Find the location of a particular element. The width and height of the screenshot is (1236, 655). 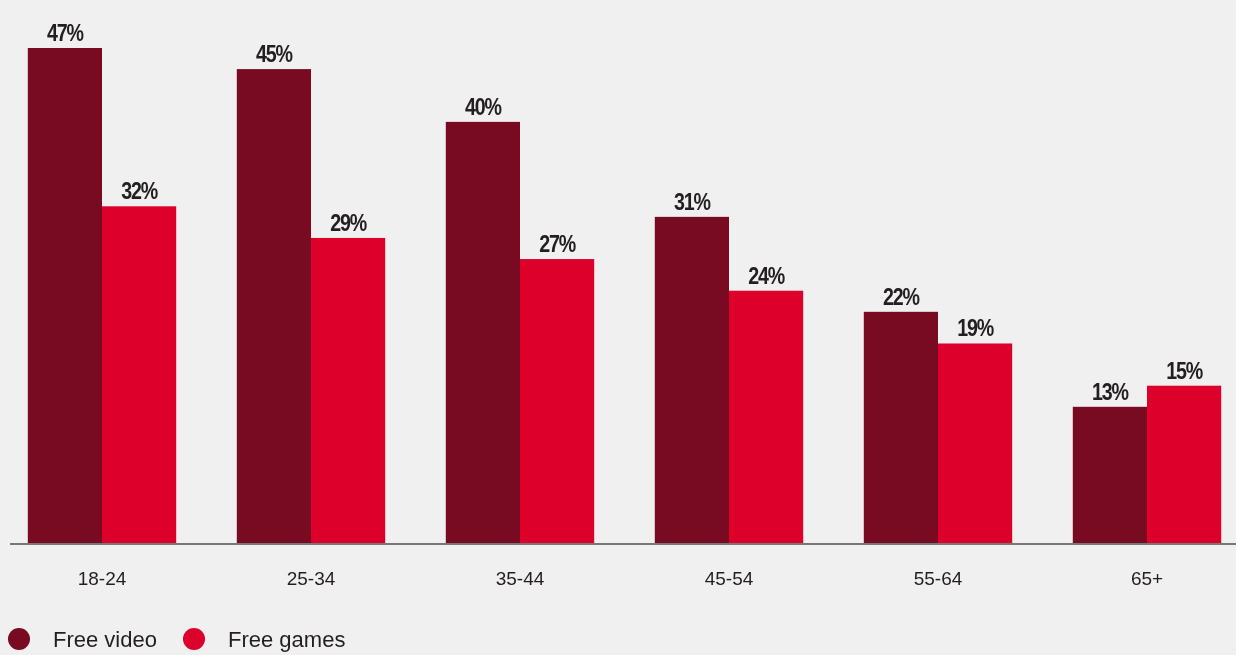

data-label: 32% is located at coordinates (139, 191).